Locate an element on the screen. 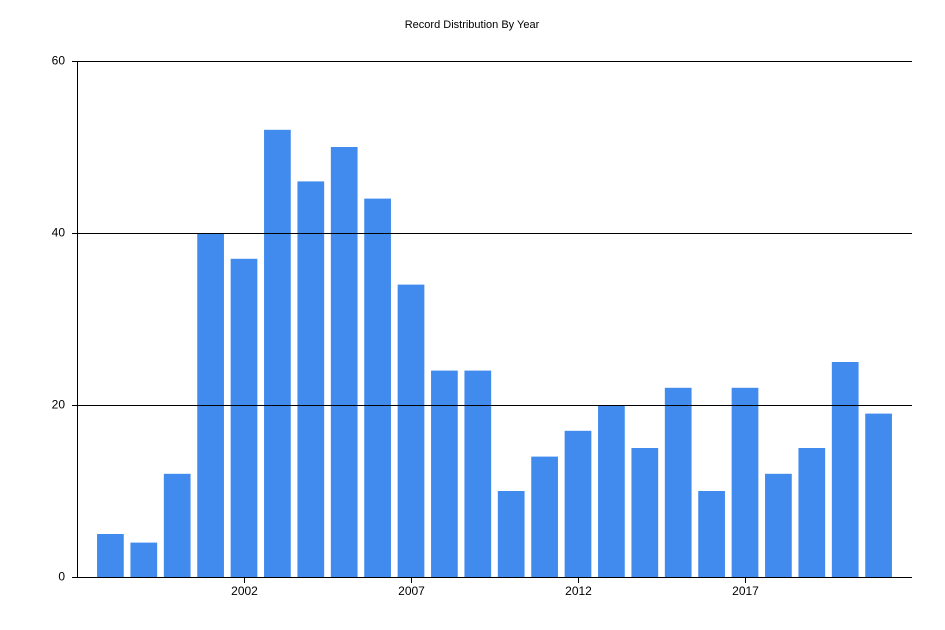 The height and width of the screenshot is (630, 945). x-tick-label: 2007 is located at coordinates (411, 591).